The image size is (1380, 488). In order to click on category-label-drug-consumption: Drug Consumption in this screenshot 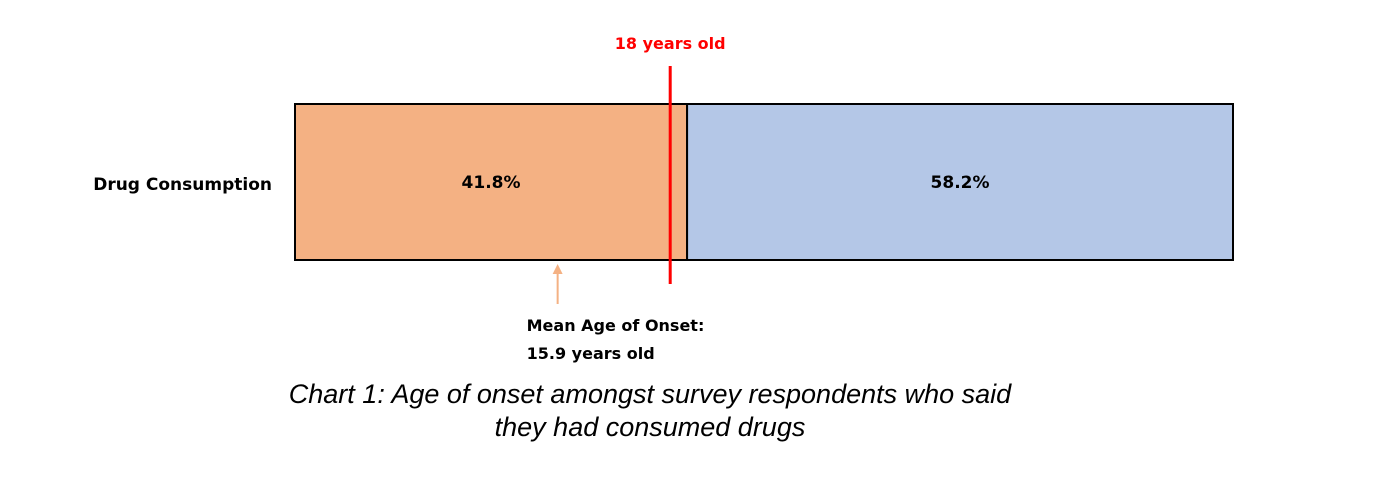, I will do `click(182, 185)`.